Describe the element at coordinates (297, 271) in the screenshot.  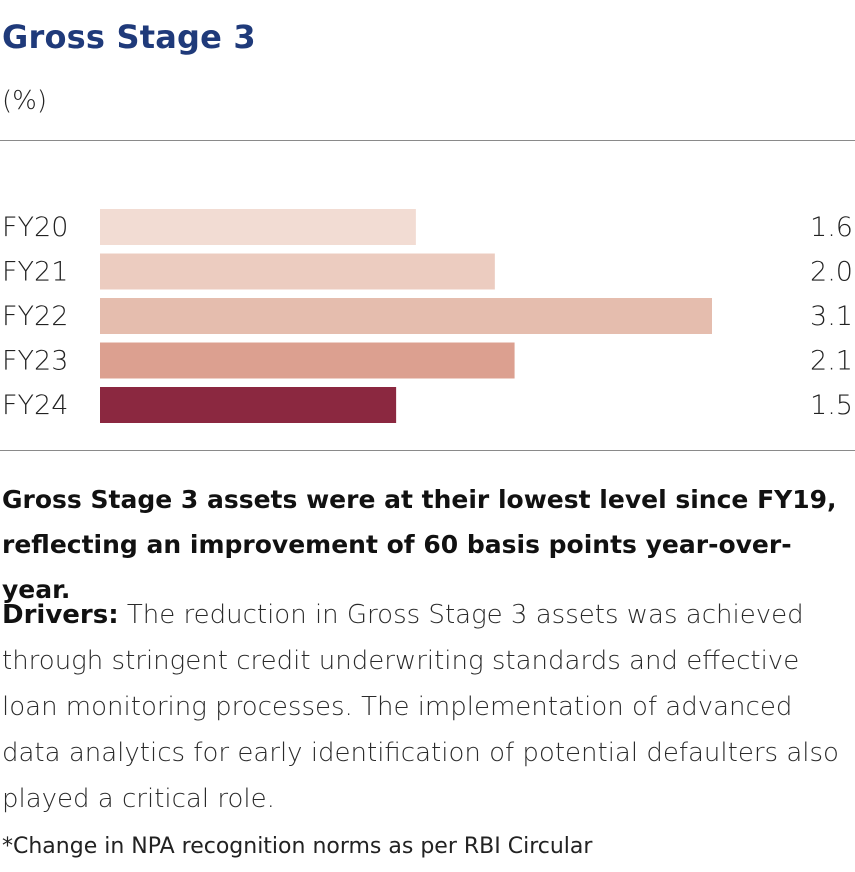
I see `bar-fy21` at that location.